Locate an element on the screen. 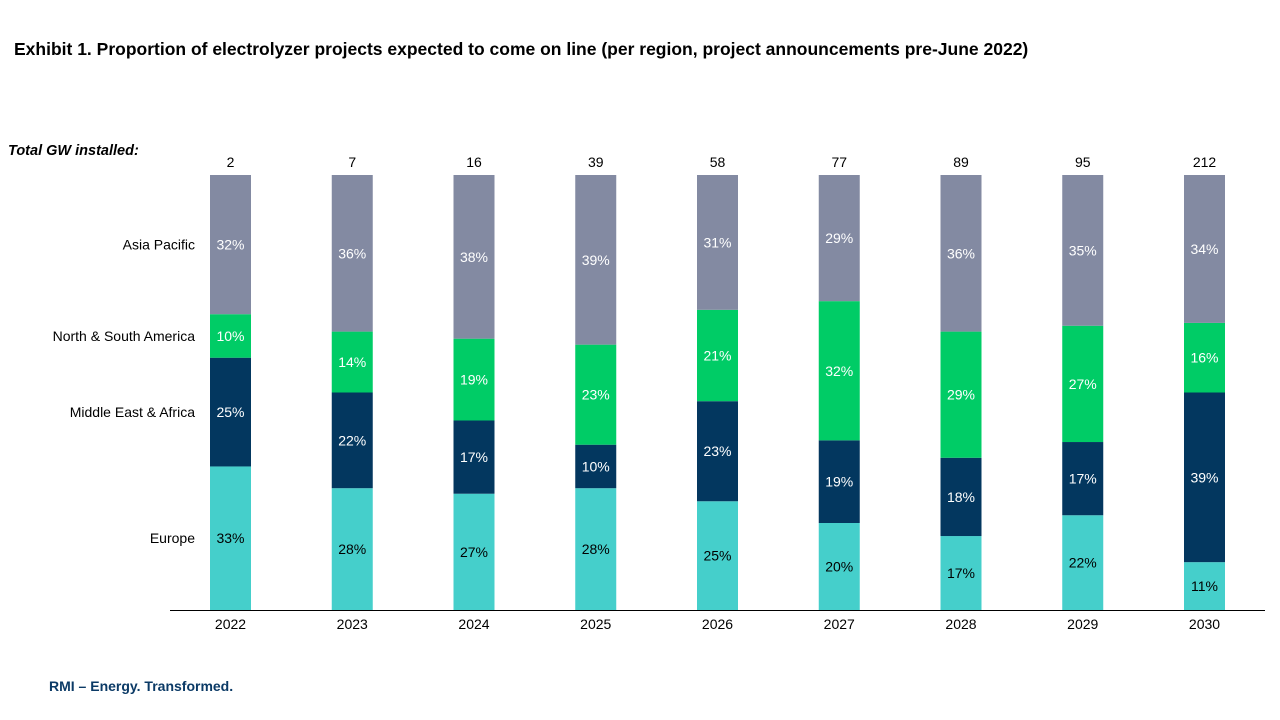 Image resolution: width=1280 pixels, height=720 pixels. total-gw-2024: 16 is located at coordinates (474, 162).